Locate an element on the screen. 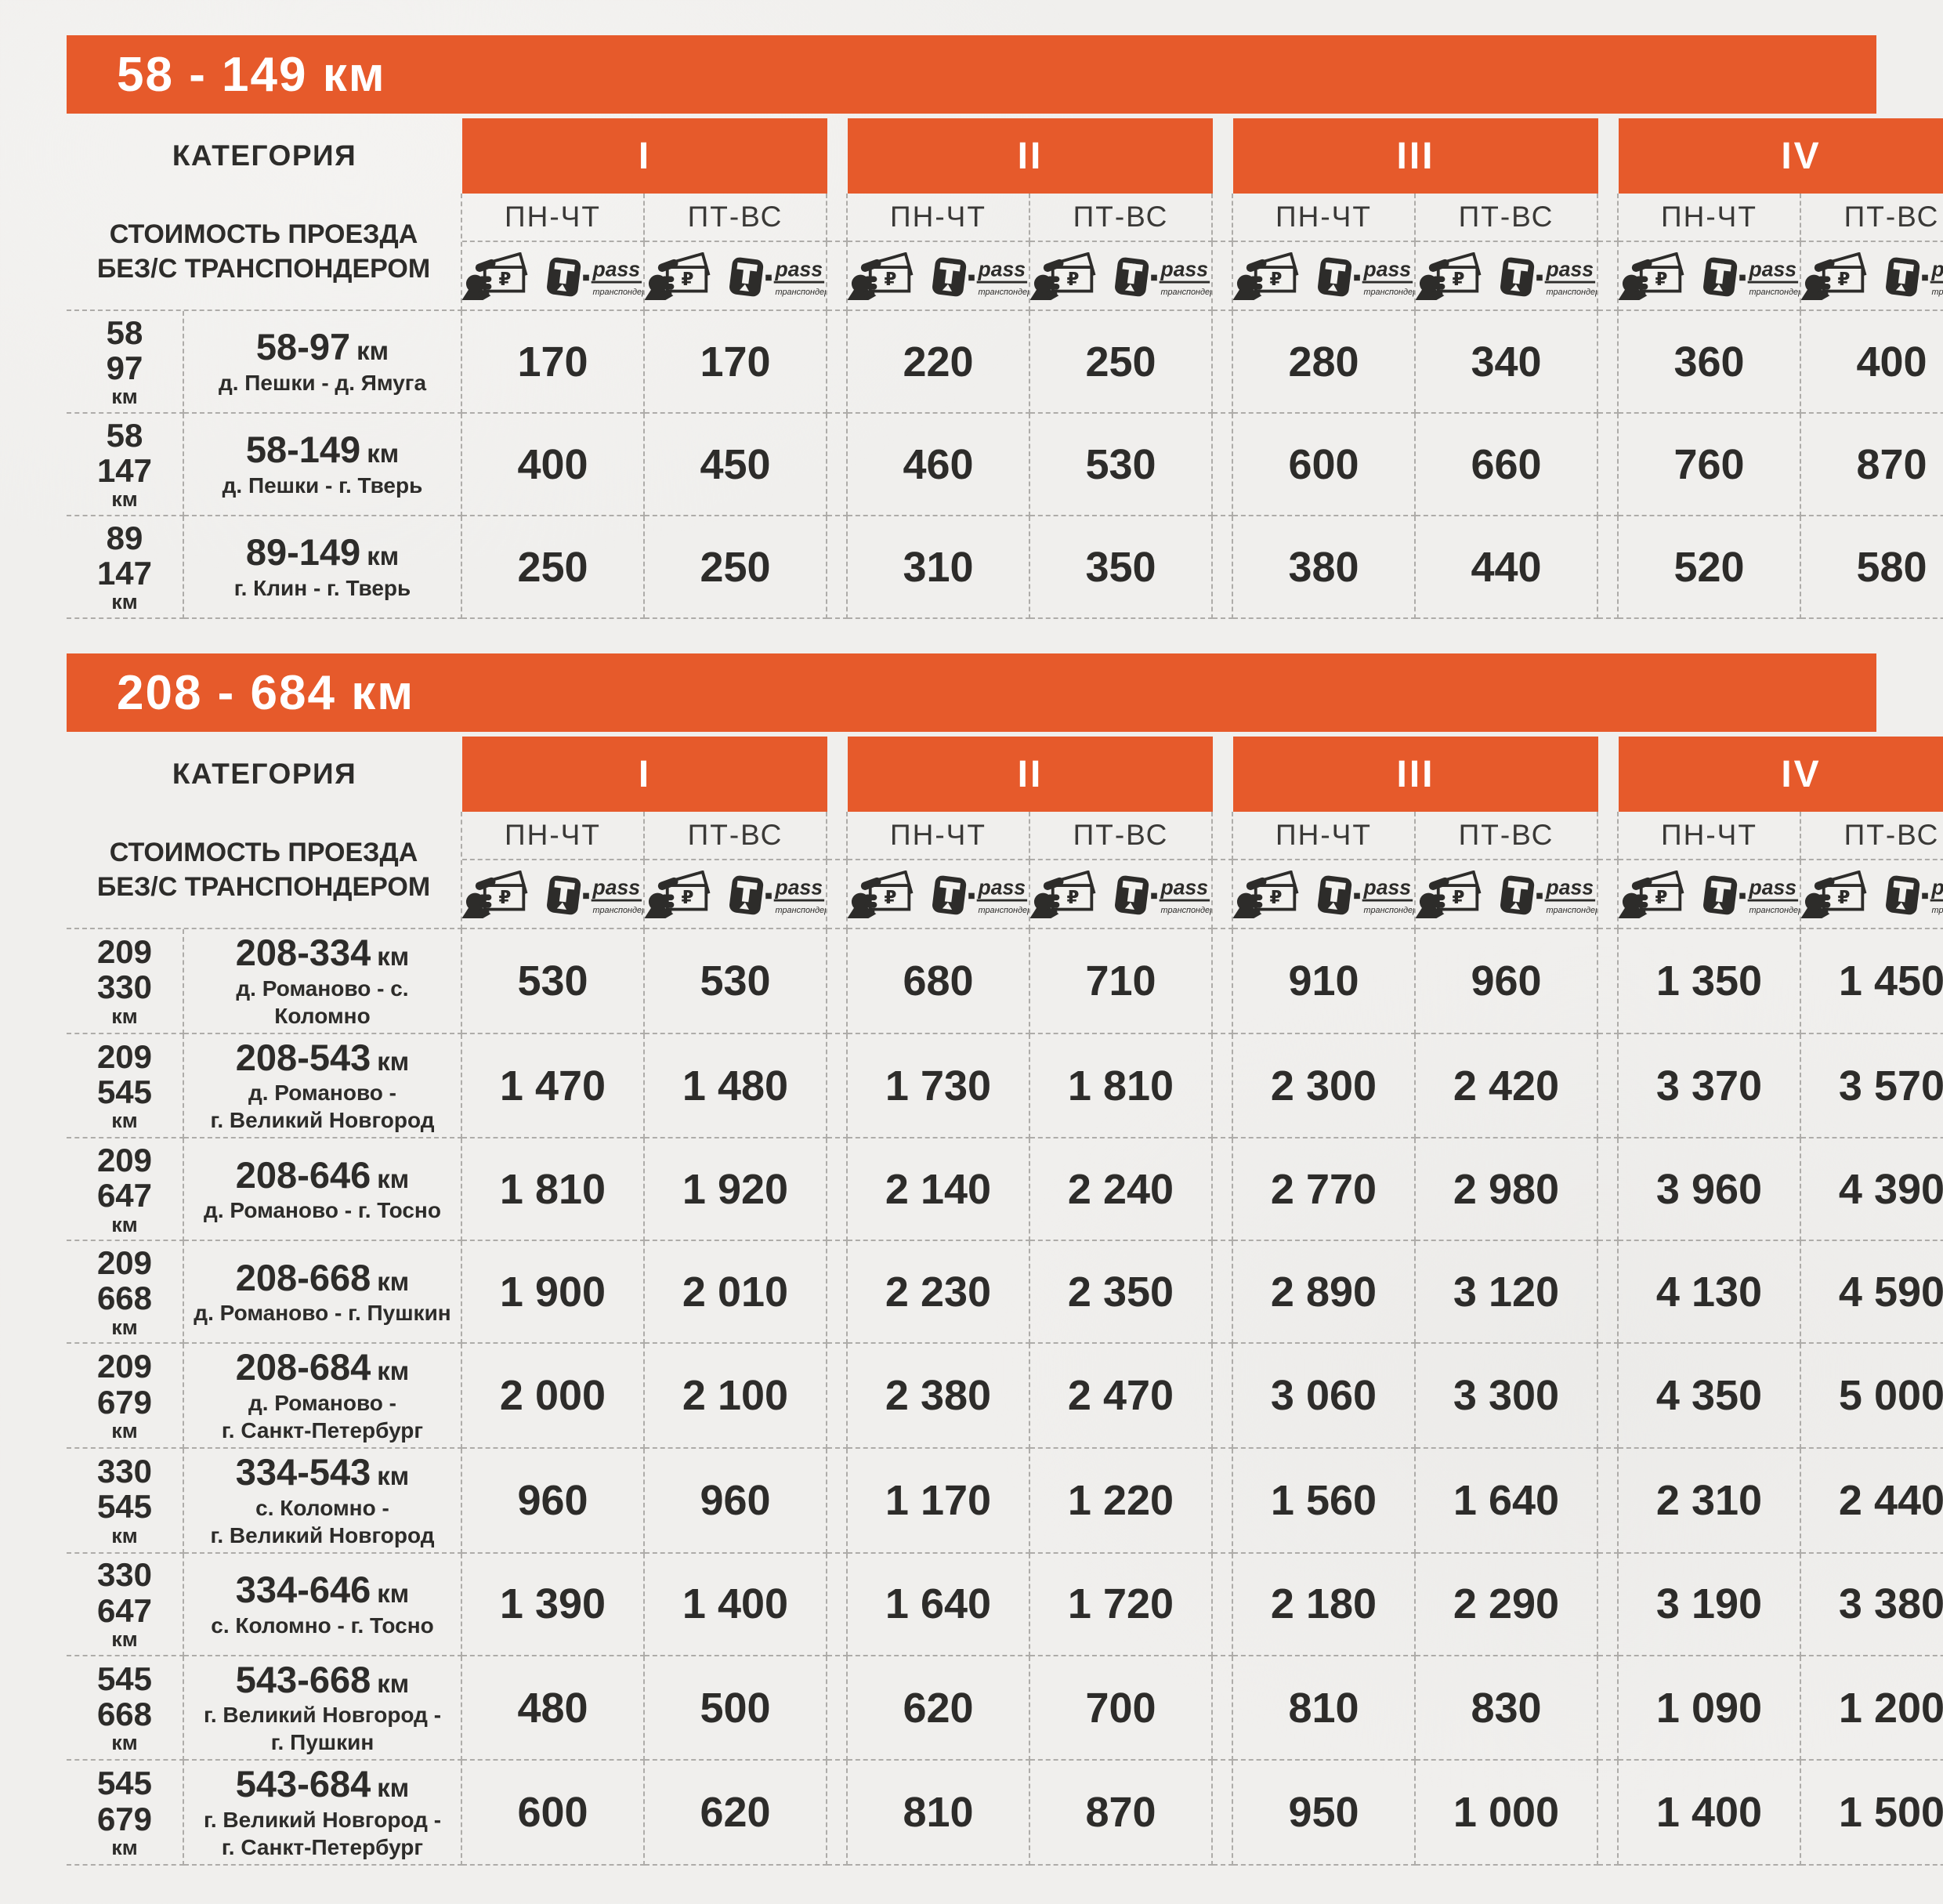 This screenshot has height=1904, width=1943. price-cell: 620 is located at coordinates (736, 1813).